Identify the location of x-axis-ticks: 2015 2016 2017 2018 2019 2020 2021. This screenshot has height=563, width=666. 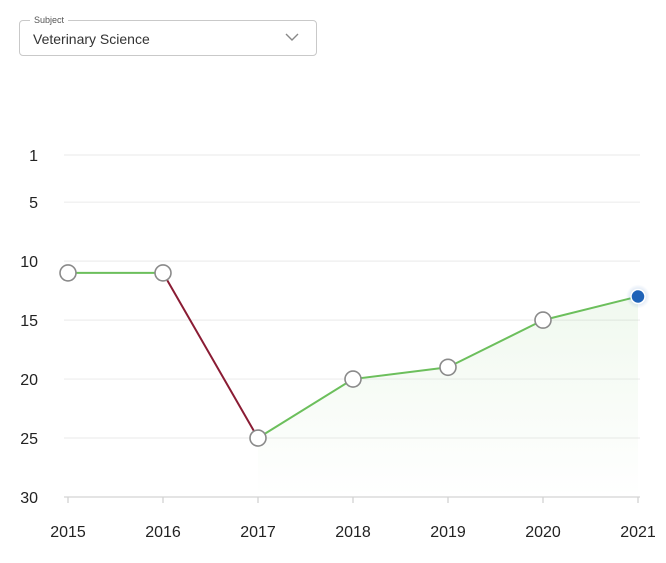
(353, 519).